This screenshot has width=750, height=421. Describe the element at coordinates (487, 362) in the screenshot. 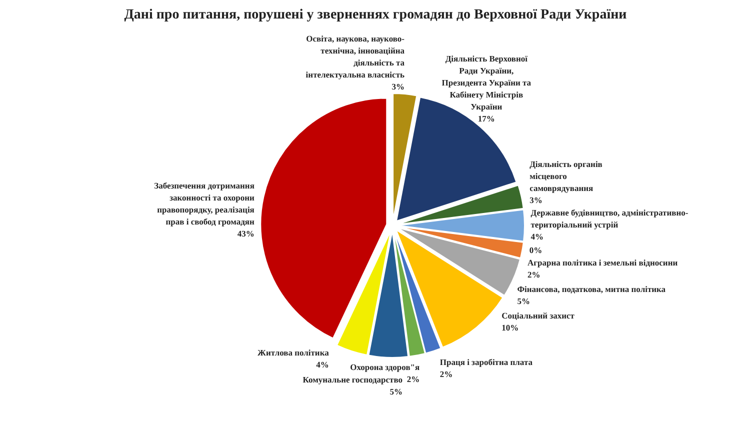

I see `slice-label: Праця і заробітна плата` at that location.